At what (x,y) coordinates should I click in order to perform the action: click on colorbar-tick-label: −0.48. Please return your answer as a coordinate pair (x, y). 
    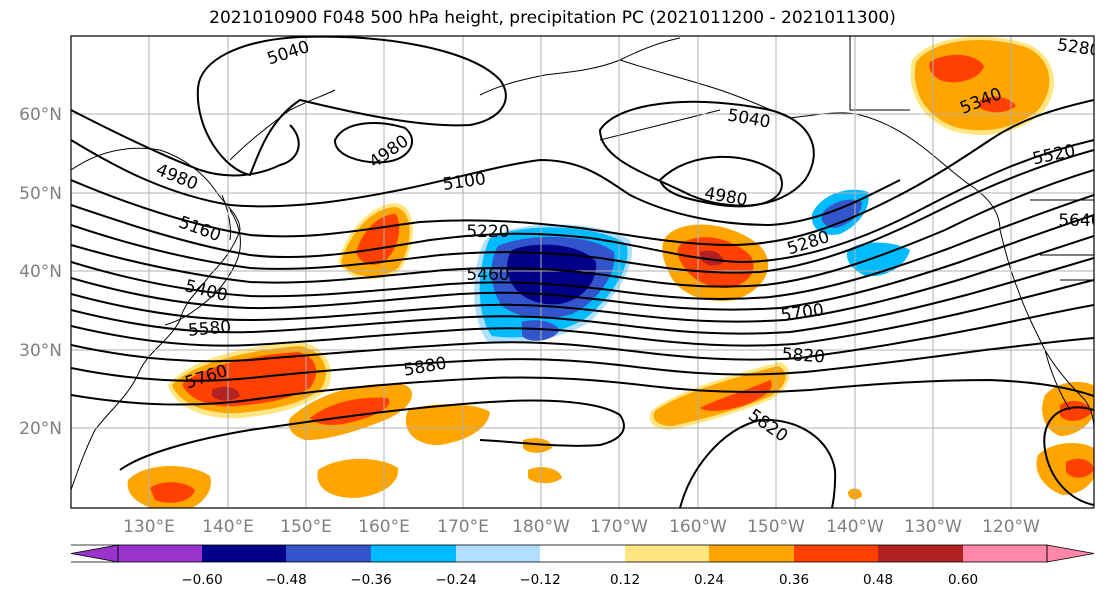
    Looking at the image, I should click on (285, 580).